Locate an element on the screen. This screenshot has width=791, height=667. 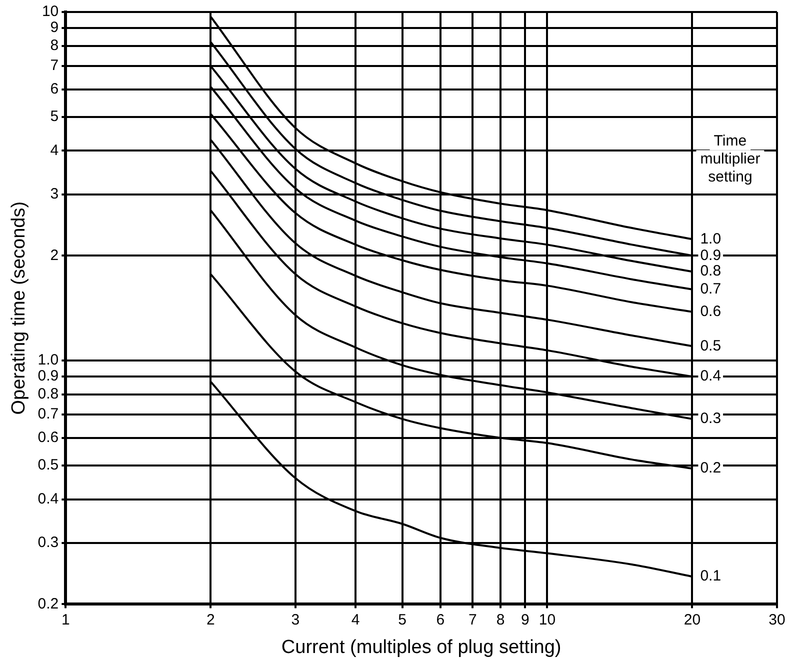
y-tick-label: 7 is located at coordinates (54, 65).